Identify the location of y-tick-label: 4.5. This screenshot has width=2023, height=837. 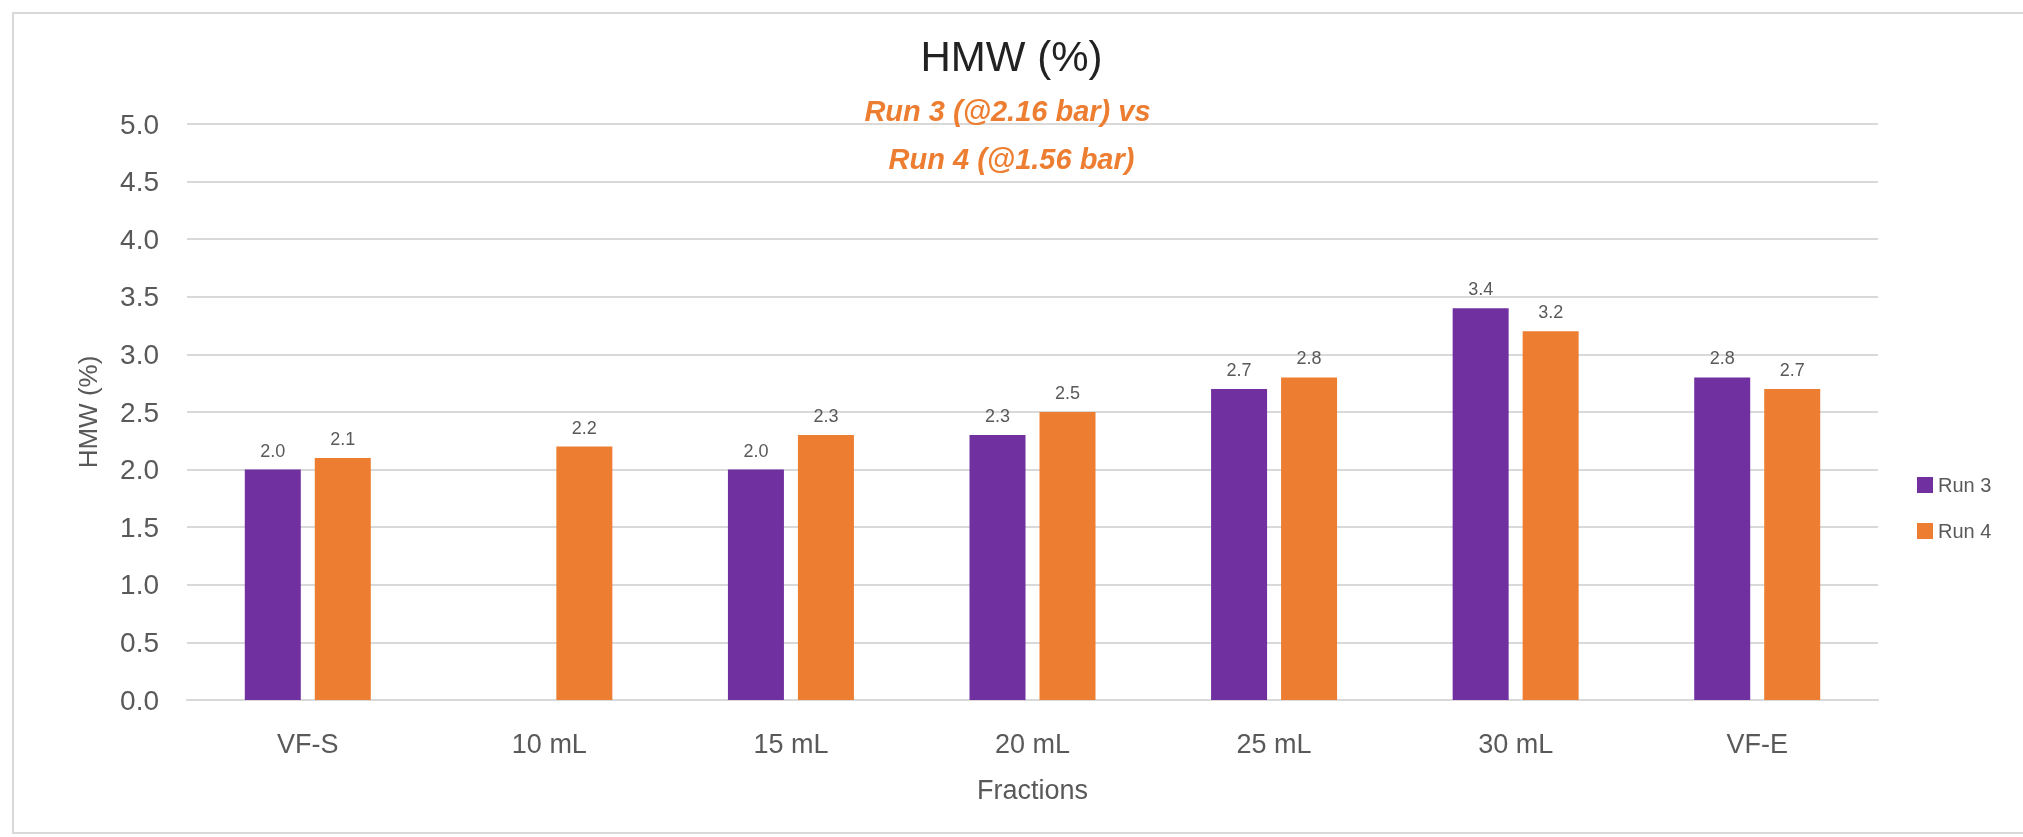
(139, 182).